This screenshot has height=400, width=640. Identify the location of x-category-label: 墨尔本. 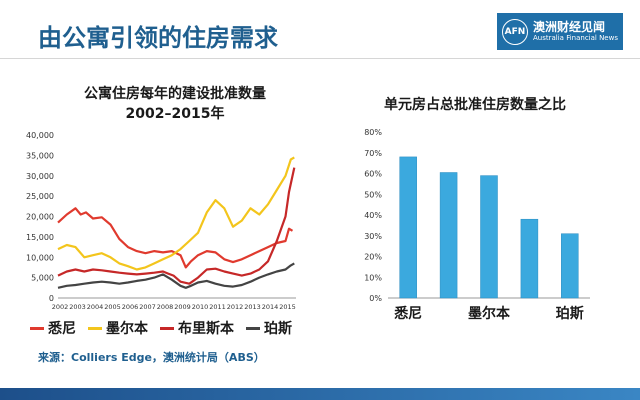
(489, 313).